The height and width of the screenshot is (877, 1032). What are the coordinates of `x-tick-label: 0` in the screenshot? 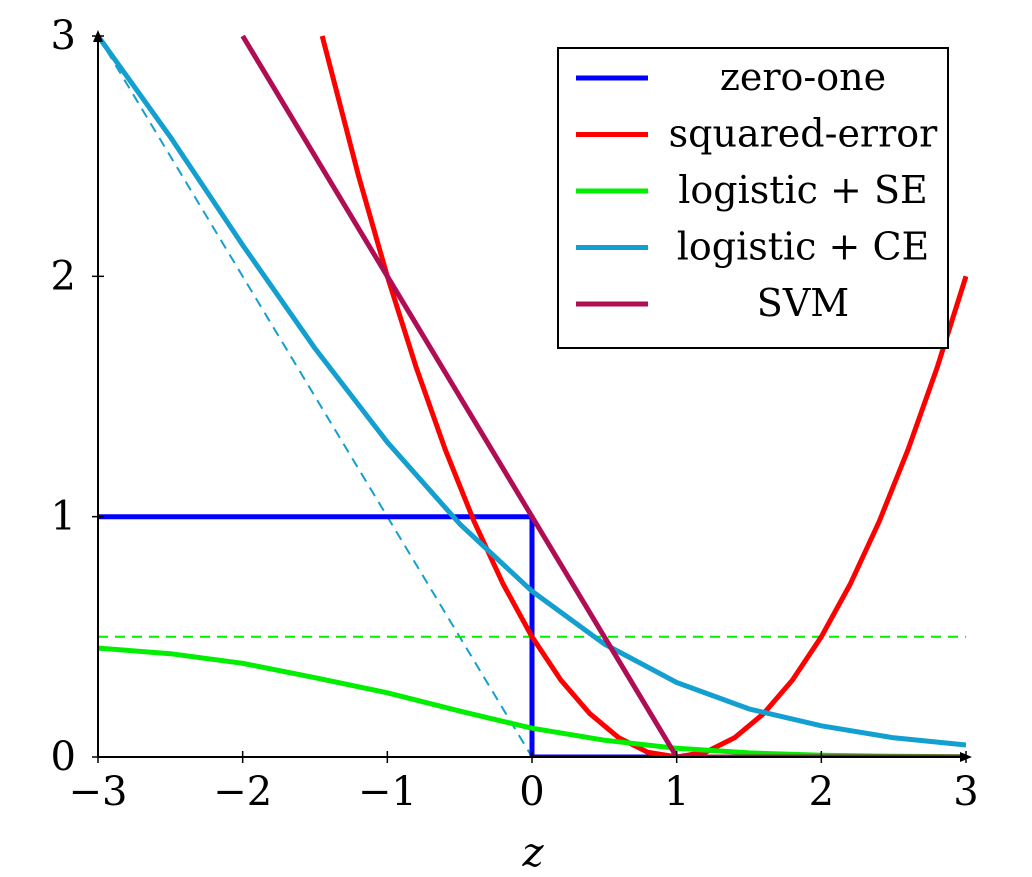 It's located at (531, 792).